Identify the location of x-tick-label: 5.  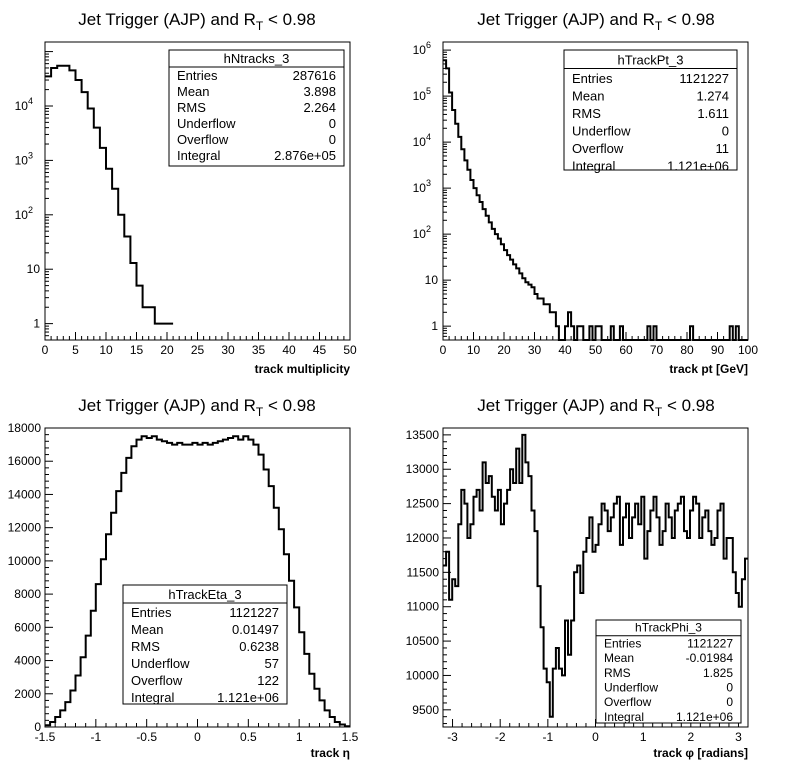
(75, 350).